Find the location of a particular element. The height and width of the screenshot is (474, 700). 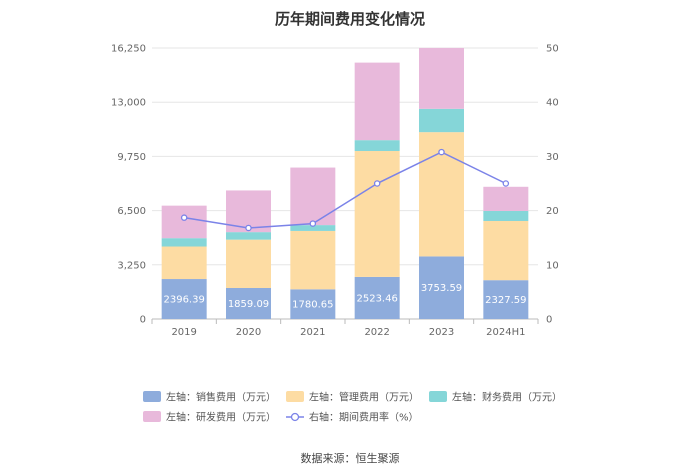

y-right-tick-label: 30 is located at coordinates (552, 157).